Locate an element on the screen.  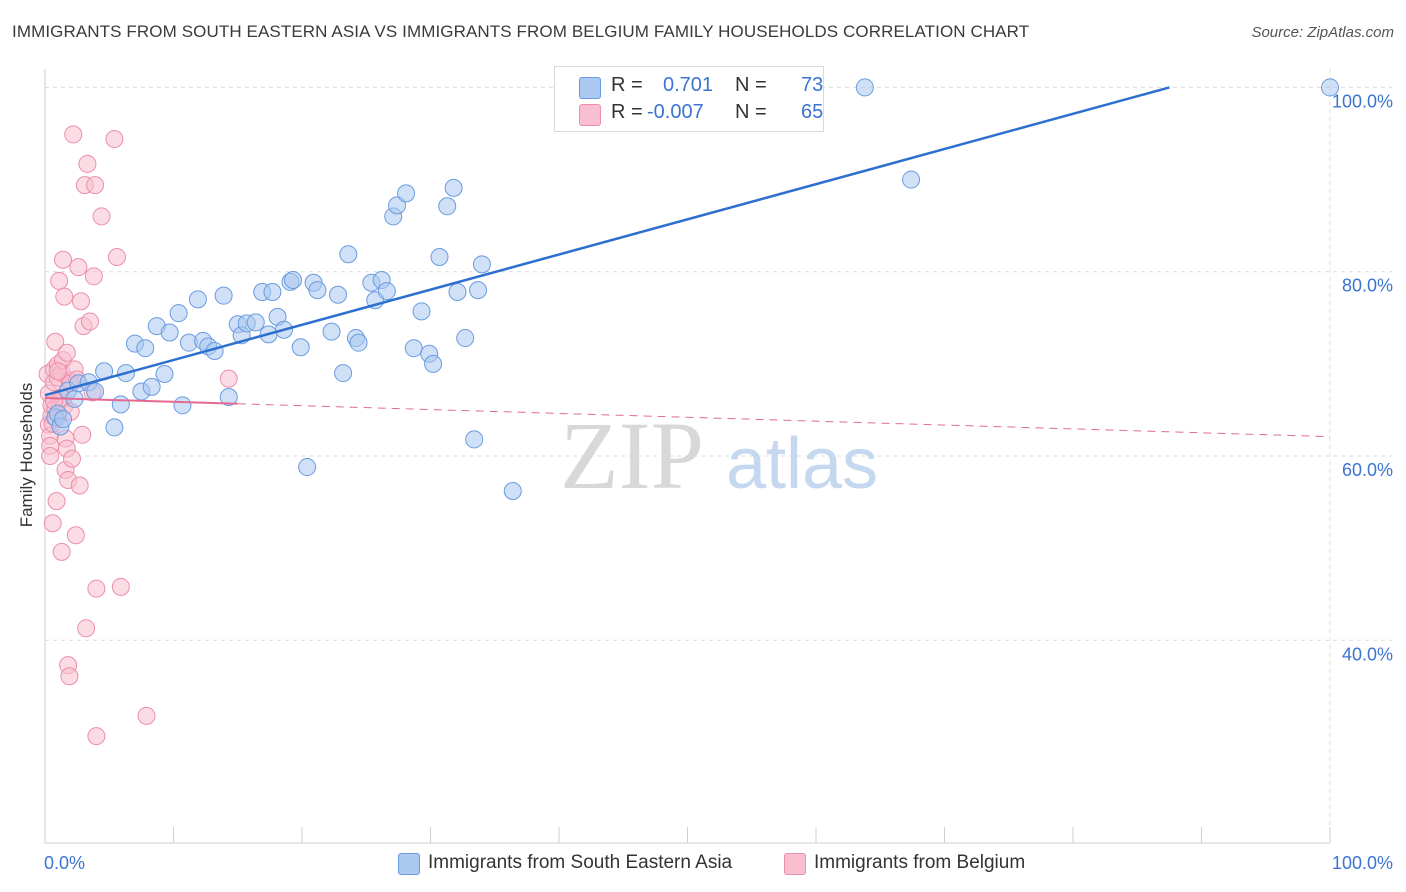
watermark: ZIP atlas is located at coordinates (719, 455).